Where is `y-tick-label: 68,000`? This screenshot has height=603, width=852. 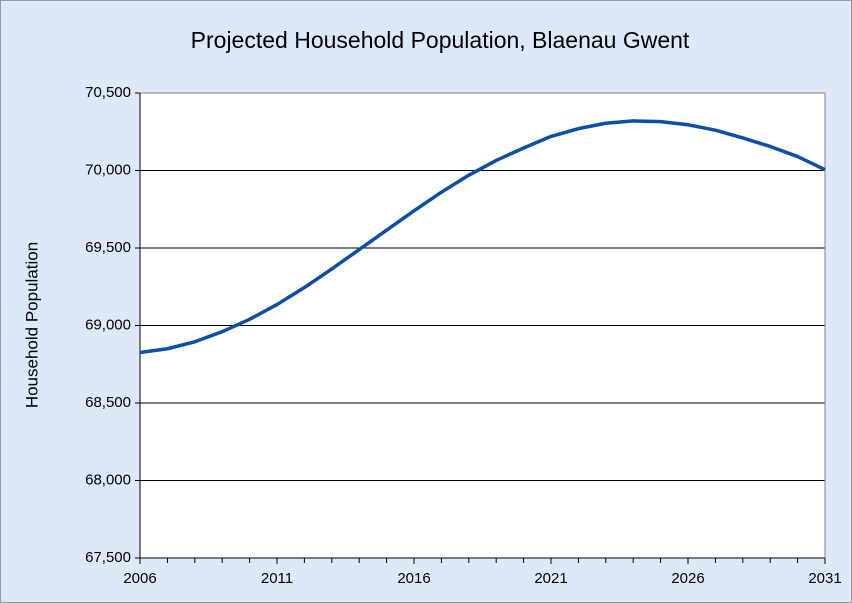
y-tick-label: 68,000 is located at coordinates (108, 479).